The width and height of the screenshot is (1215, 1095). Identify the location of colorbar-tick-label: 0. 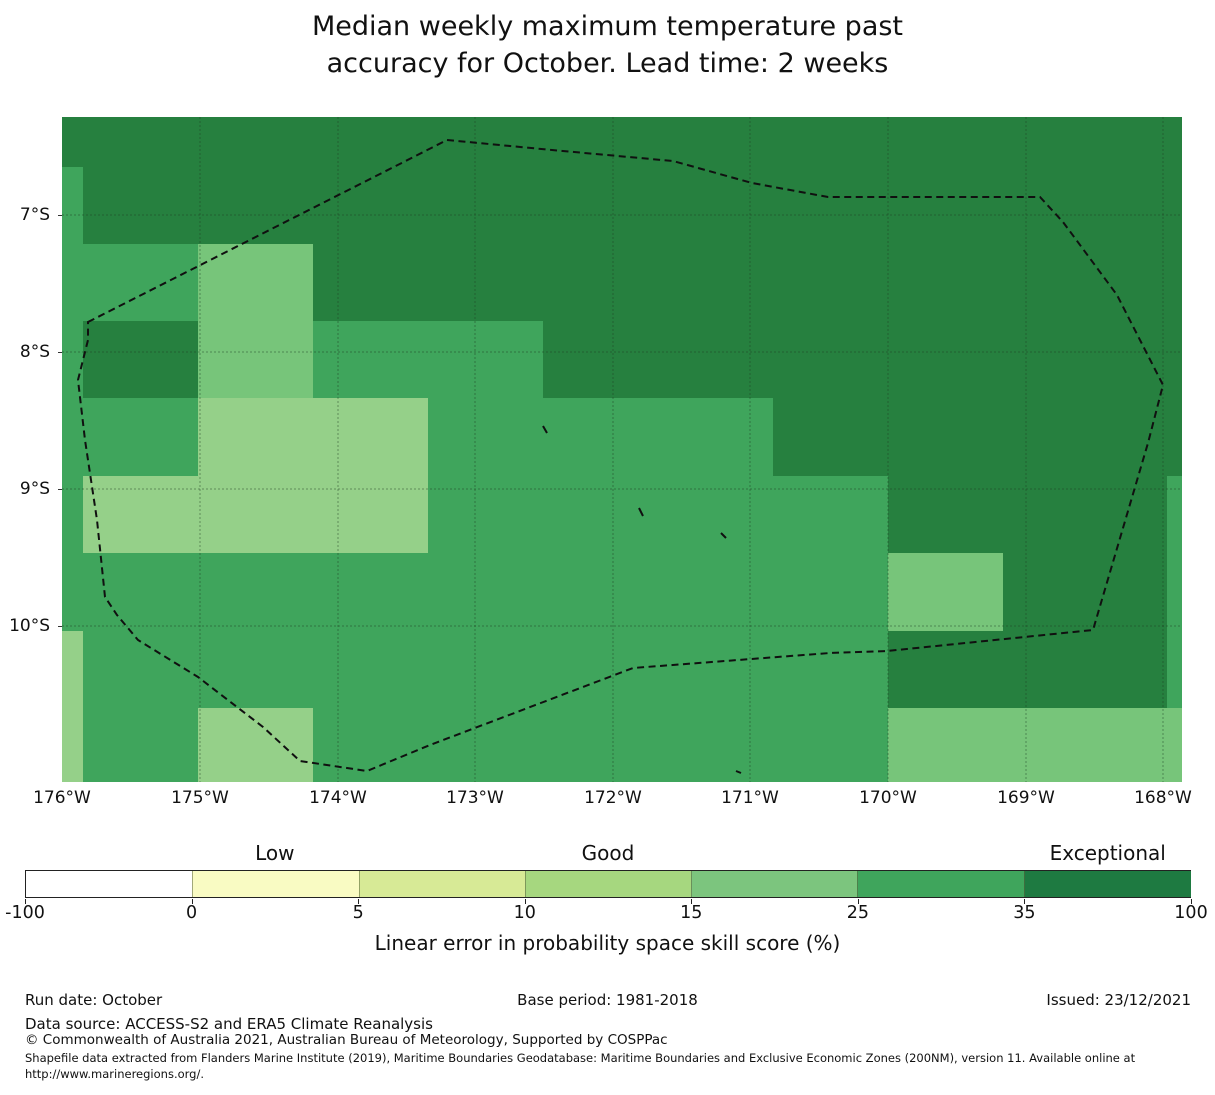
(191, 913).